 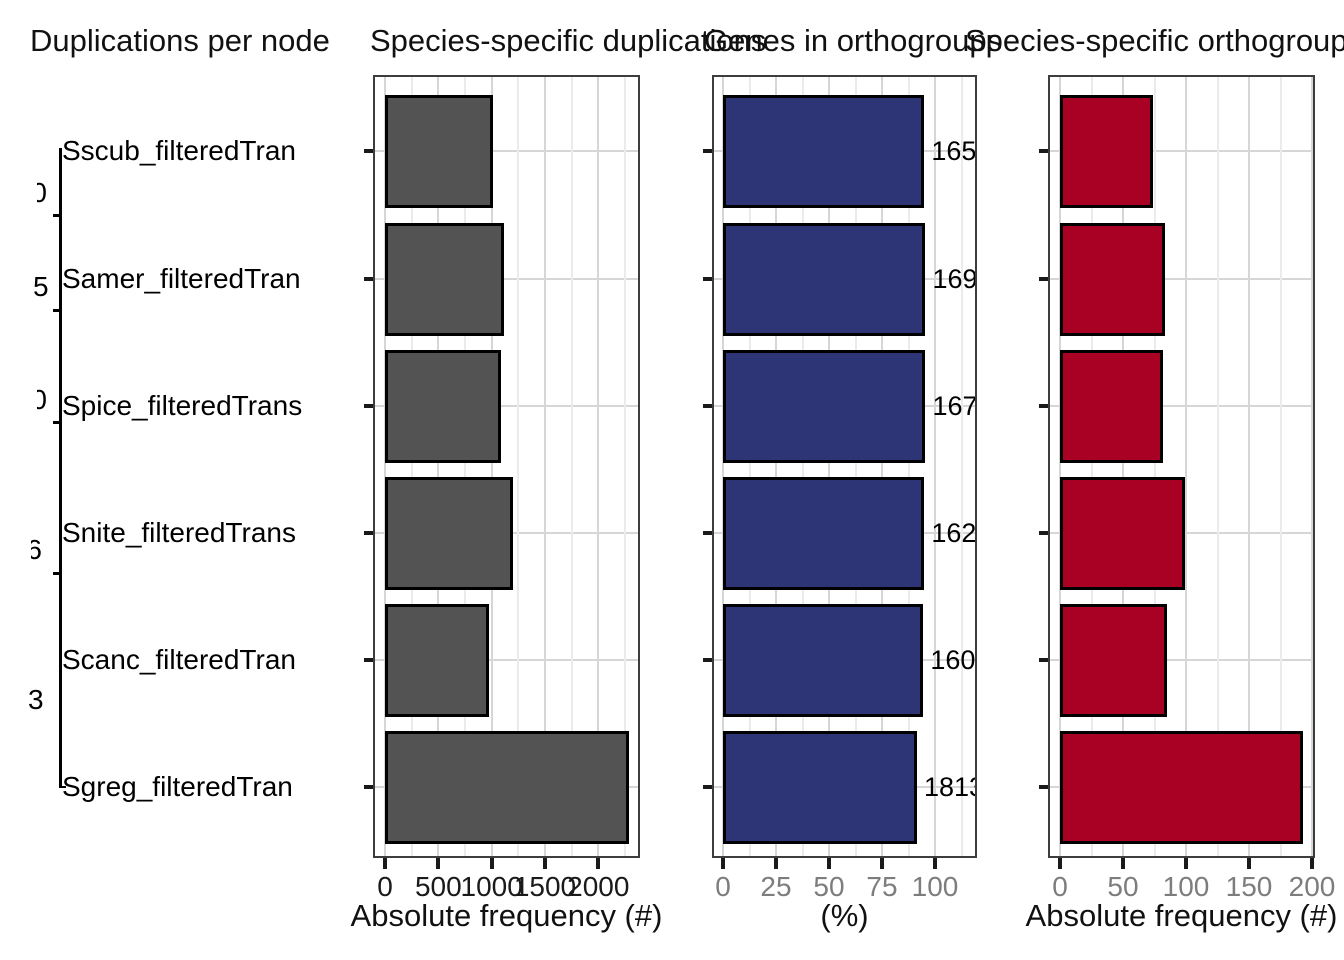 I want to click on bar-value-label: 1813, so click(x=950, y=787).